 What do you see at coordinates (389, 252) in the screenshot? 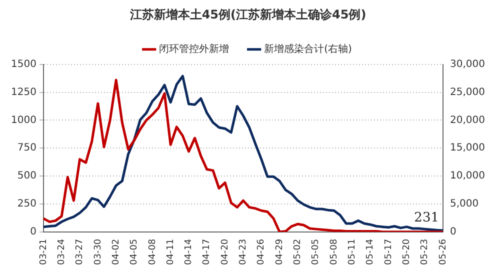
I see `x-tick-label: 05-17` at bounding box center [389, 252].